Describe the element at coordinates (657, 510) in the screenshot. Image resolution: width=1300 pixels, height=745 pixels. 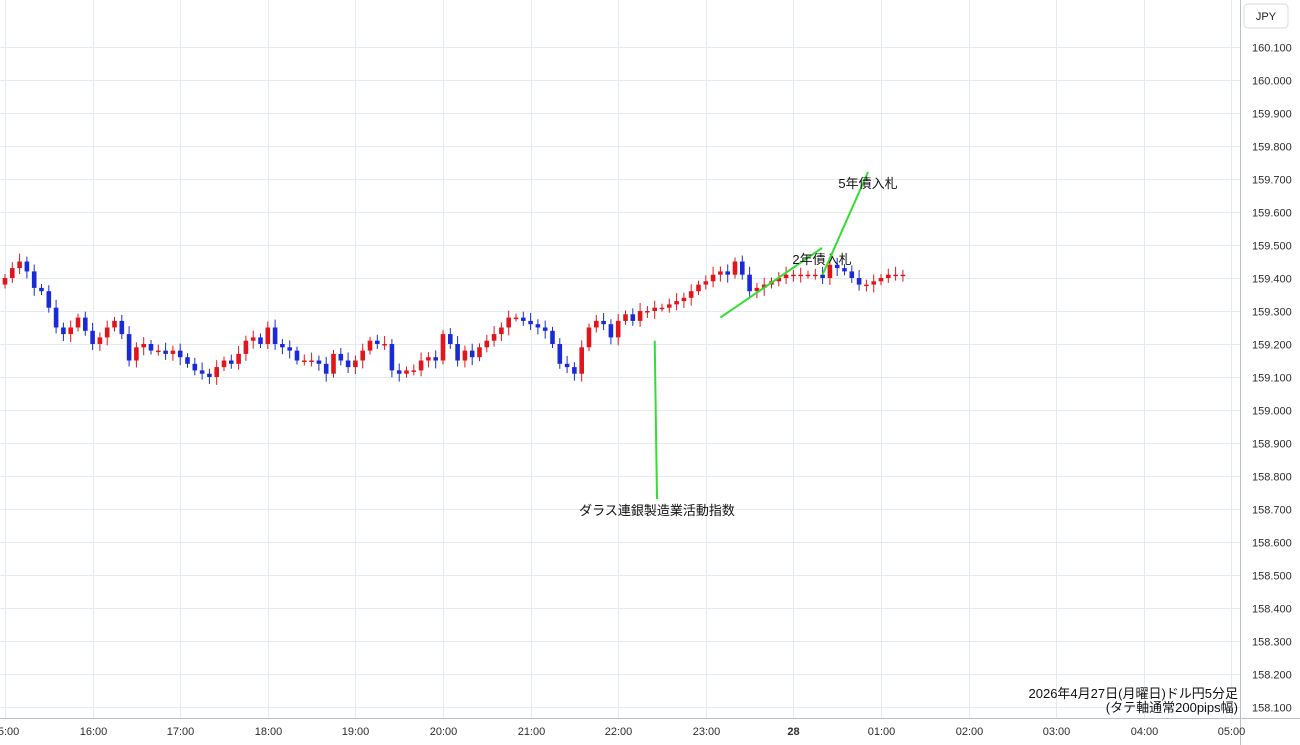
I see `annotation-label: ダラス連銀製造業活動指数` at that location.